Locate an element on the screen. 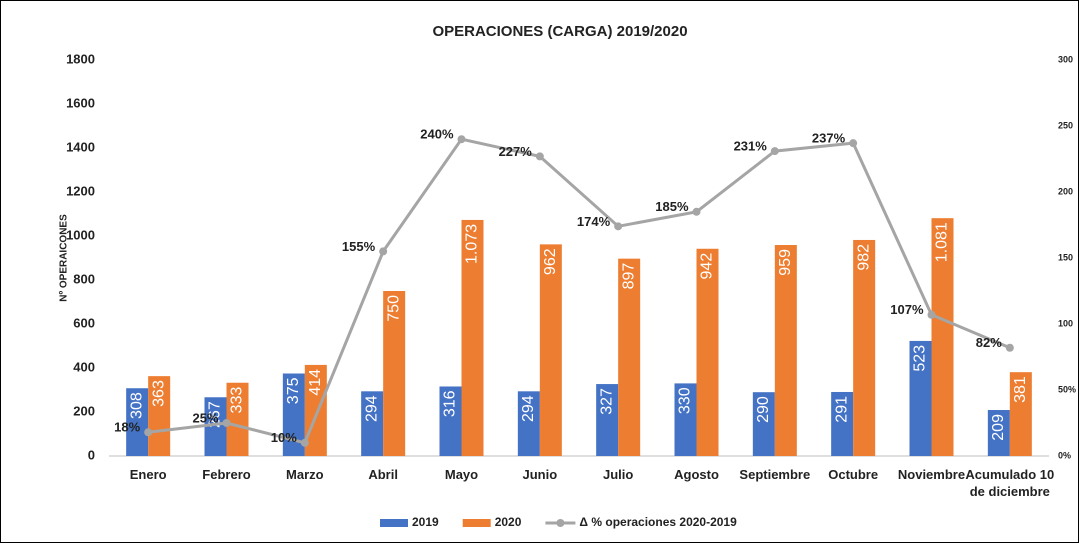 The image size is (1079, 543). x-tick-label: Enero is located at coordinates (148, 474).